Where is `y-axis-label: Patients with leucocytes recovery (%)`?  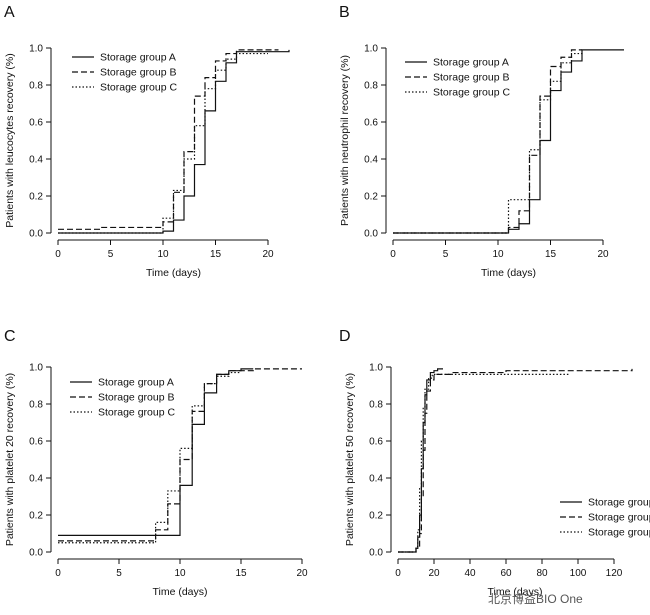
y-axis-label: Patients with leucocytes recovery (%) is located at coordinates (10, 140).